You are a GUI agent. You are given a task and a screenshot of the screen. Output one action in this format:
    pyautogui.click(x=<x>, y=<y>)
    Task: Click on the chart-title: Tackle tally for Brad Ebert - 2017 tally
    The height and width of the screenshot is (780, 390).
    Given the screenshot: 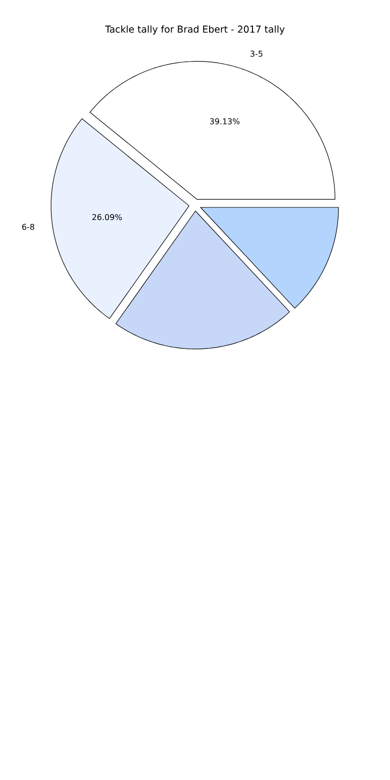 What is the action you would take?
    pyautogui.click(x=195, y=30)
    